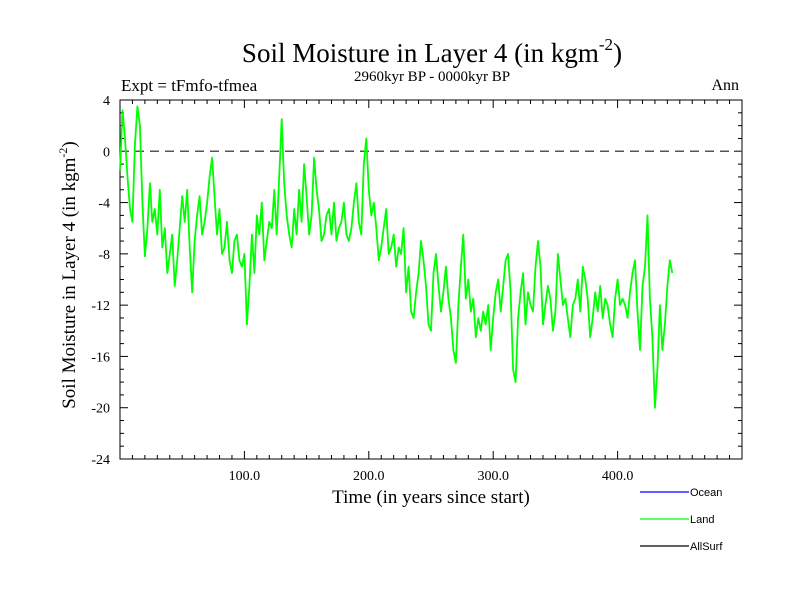 Image resolution: width=800 pixels, height=600 pixels. Describe the element at coordinates (100, 306) in the screenshot. I see `y-tick-label: -12` at that location.